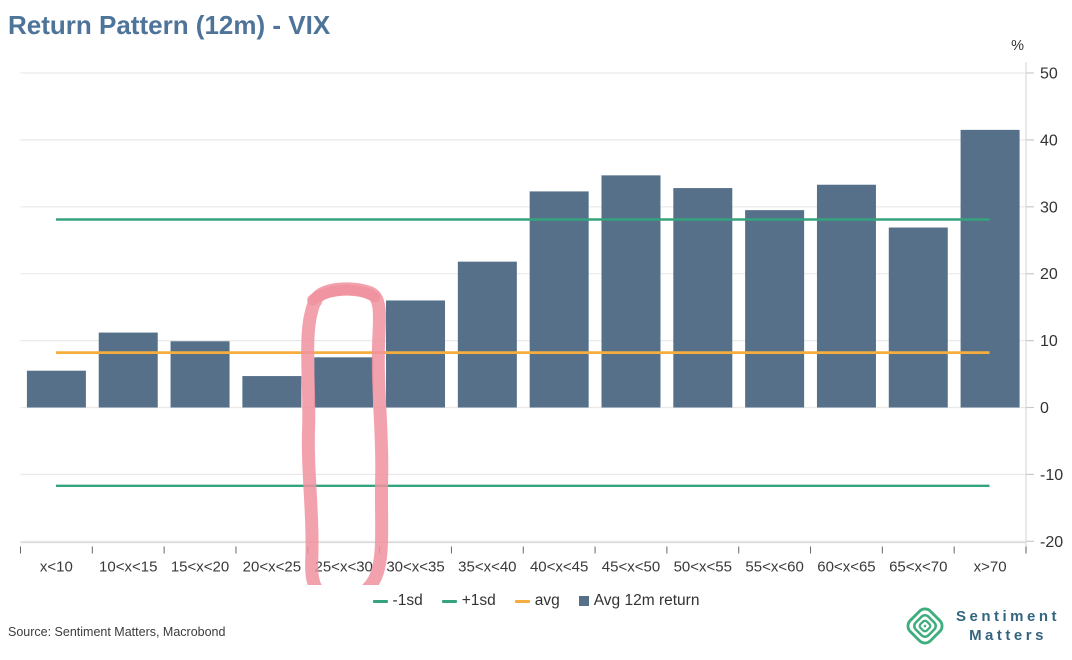 The image size is (1072, 660). I want to click on legend-label: avg, so click(547, 600).